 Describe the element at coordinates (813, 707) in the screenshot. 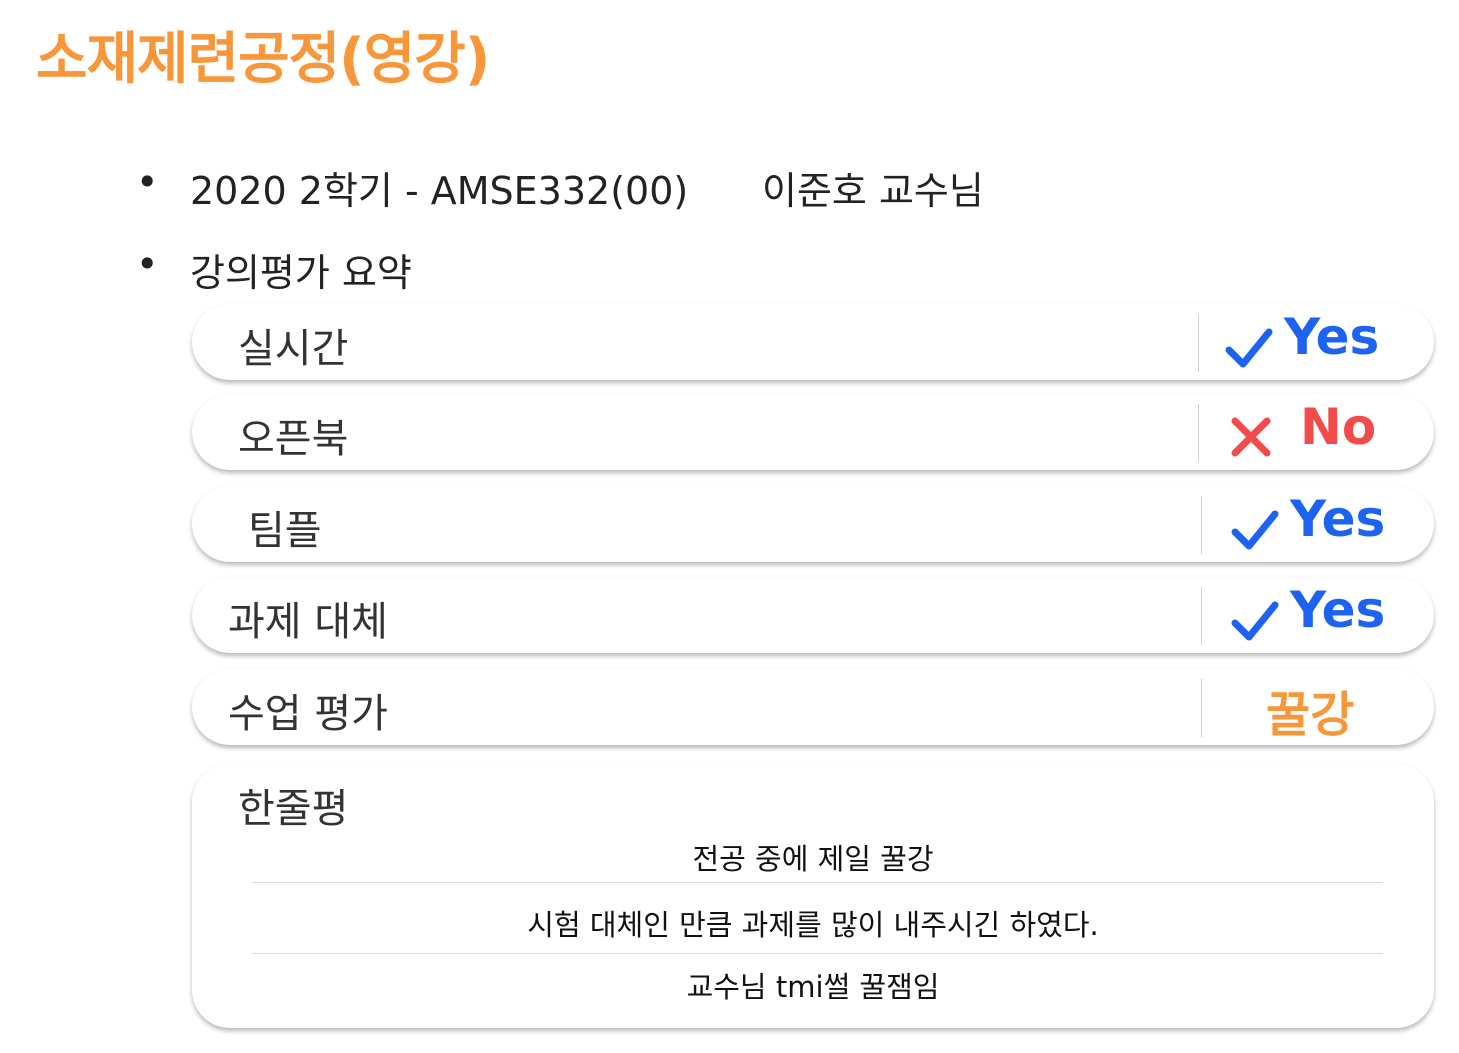

I see `row-class-rating: 수업 평가 꿀강` at that location.